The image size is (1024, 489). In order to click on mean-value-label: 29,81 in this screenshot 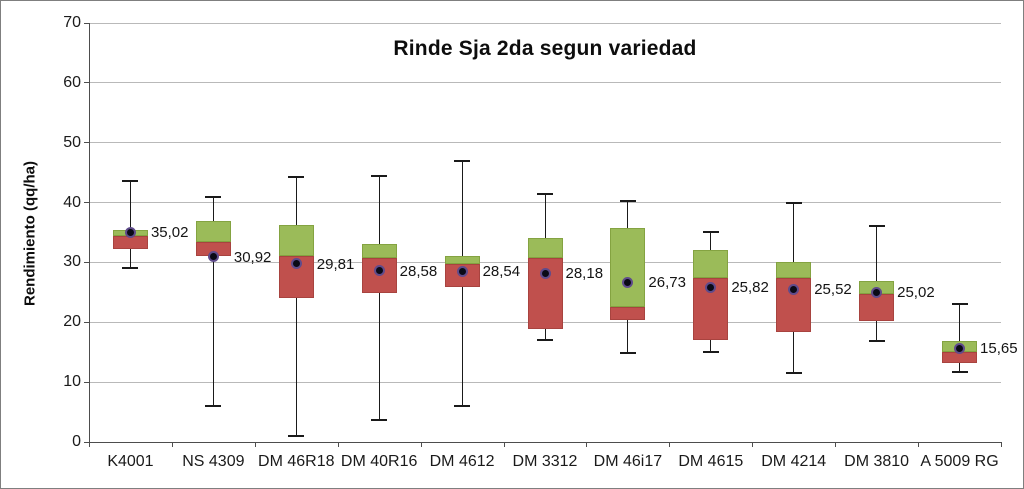, I will do `click(335, 264)`.